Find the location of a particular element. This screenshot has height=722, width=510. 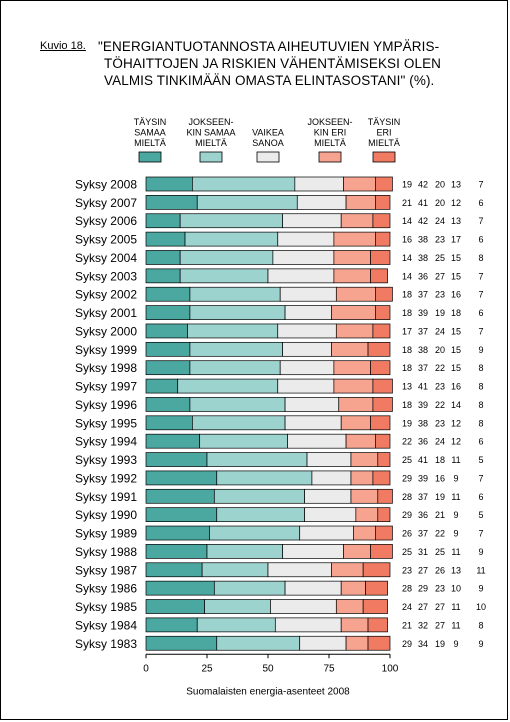

category-label: Syksy 1989 is located at coordinates (106, 534).